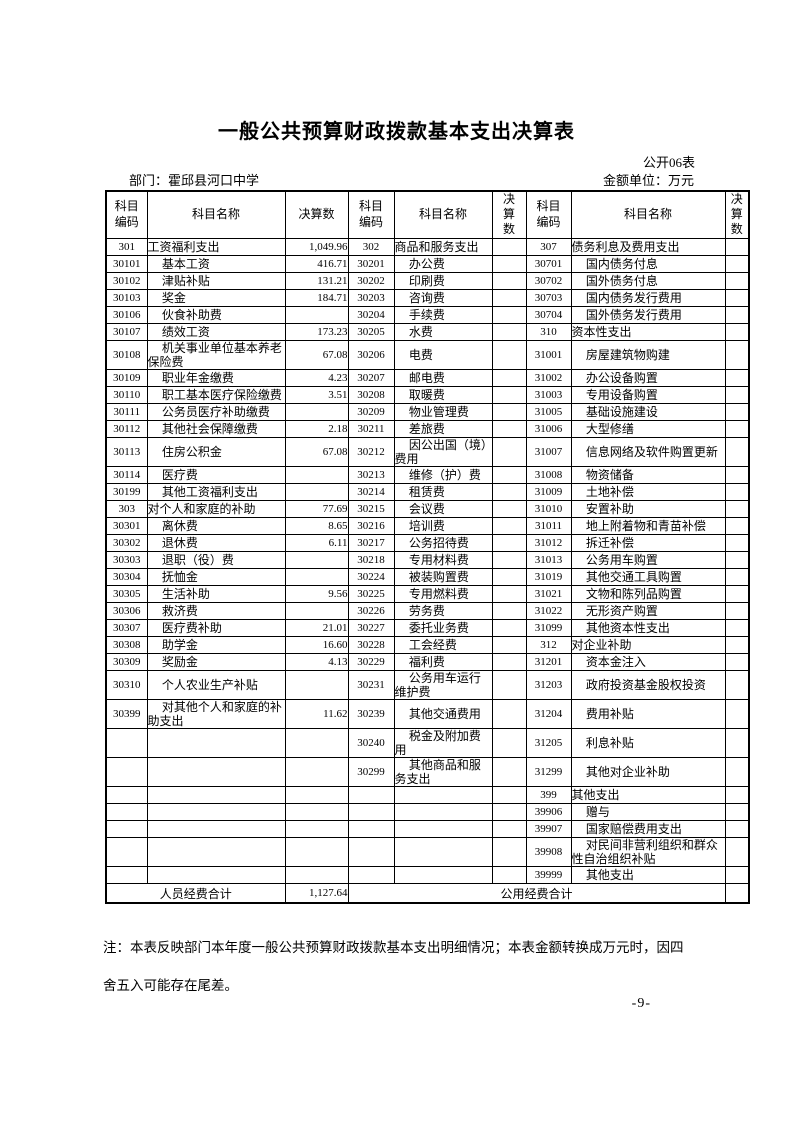 The width and height of the screenshot is (793, 1122). What do you see at coordinates (648, 491) in the screenshot?
I see `subject-name-cell: 土地补偿` at bounding box center [648, 491].